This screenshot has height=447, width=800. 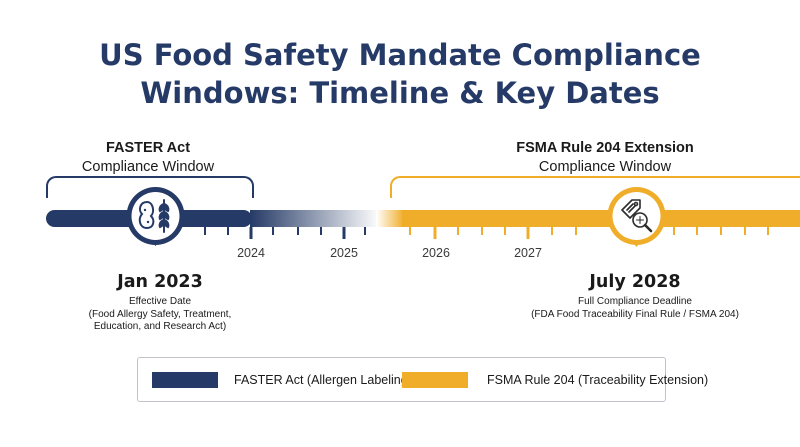 I want to click on fsma-window-name: FSMA Rule 204 Extension, so click(x=605, y=148).